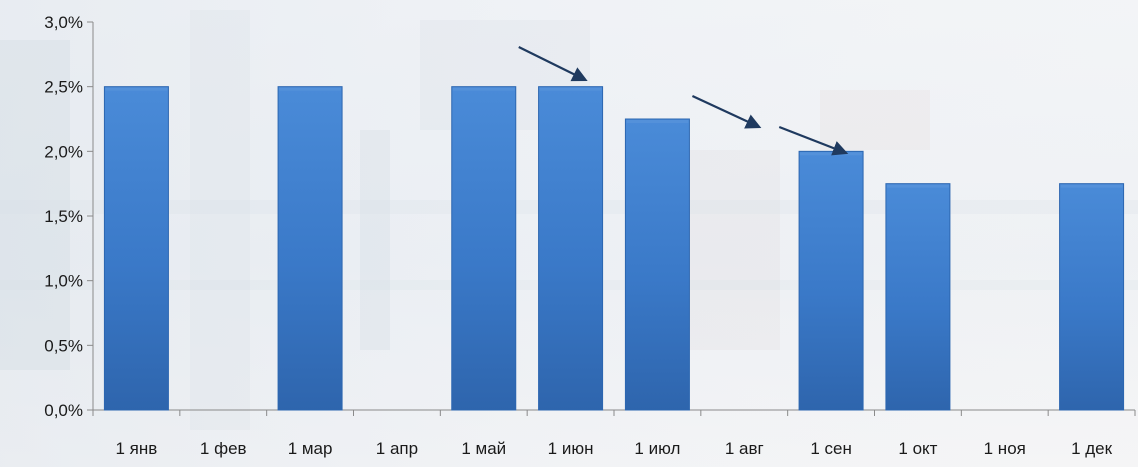  I want to click on x-tick-label: 1 июн, so click(571, 448).